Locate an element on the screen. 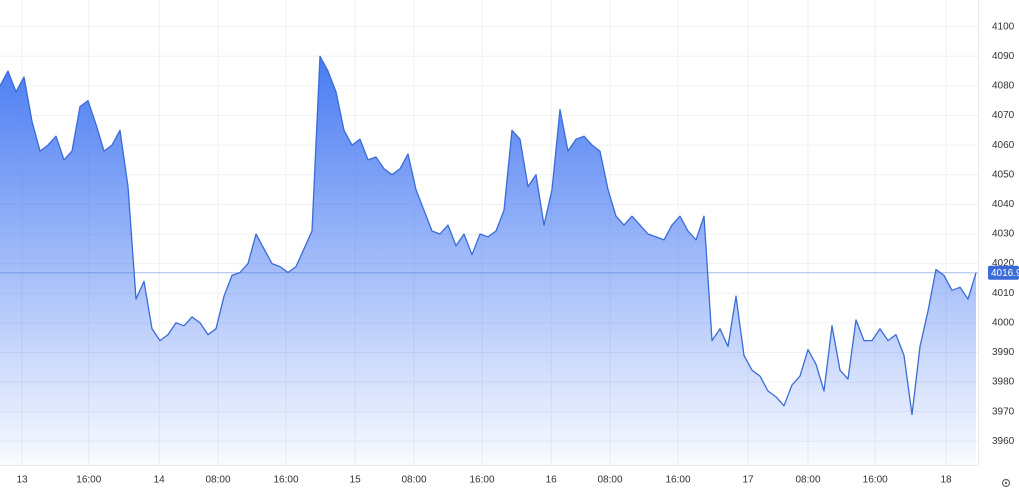 This screenshot has width=1019, height=499. y-tick-label: 4090 is located at coordinates (1003, 56).